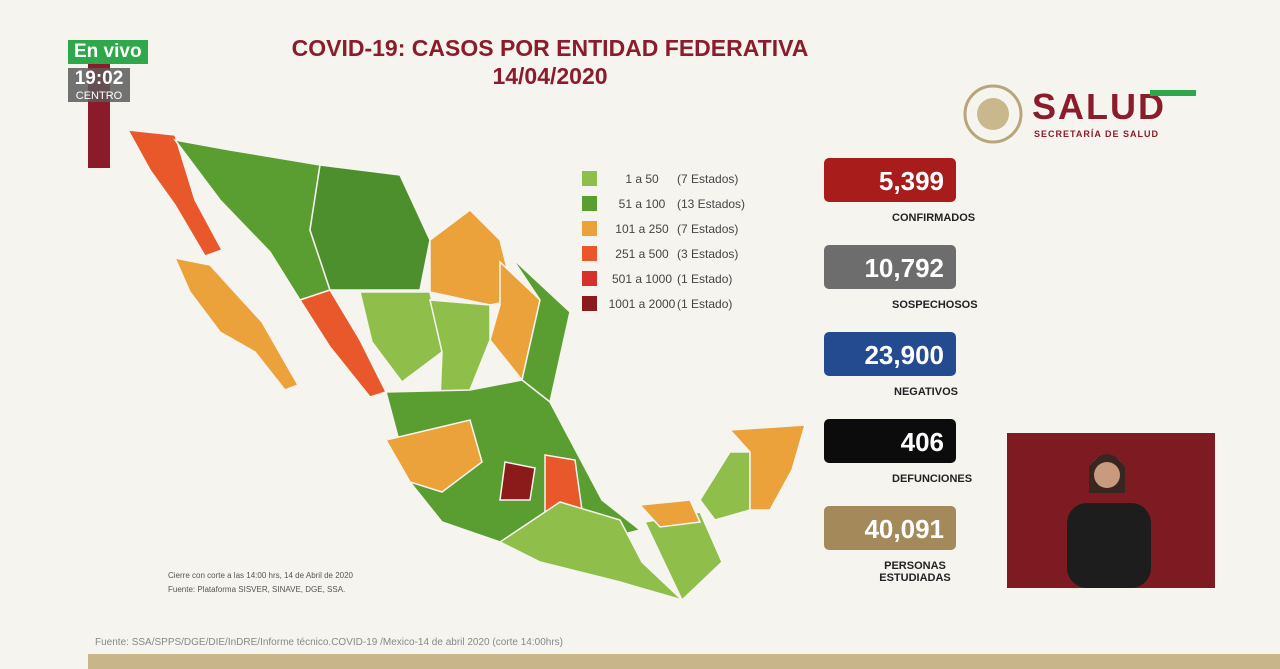 Image resolution: width=1280 pixels, height=669 pixels. What do you see at coordinates (890, 267) in the screenshot?
I see `stat-value: 10,792` at bounding box center [890, 267].